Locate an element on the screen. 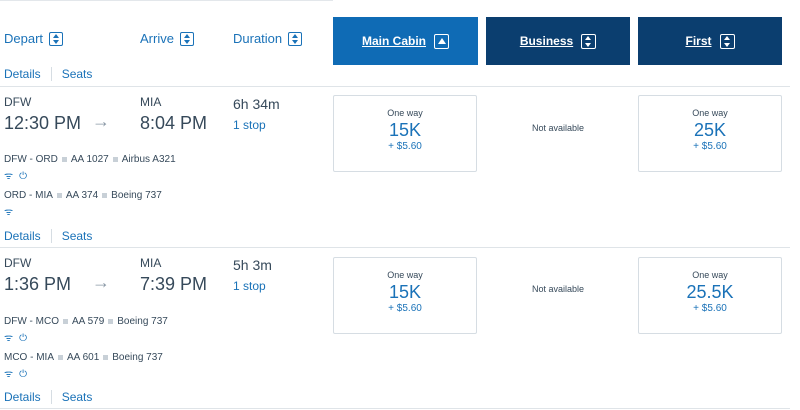 Image resolution: width=800 pixels, height=410 pixels. sort-duration-label: Duration is located at coordinates (258, 38).